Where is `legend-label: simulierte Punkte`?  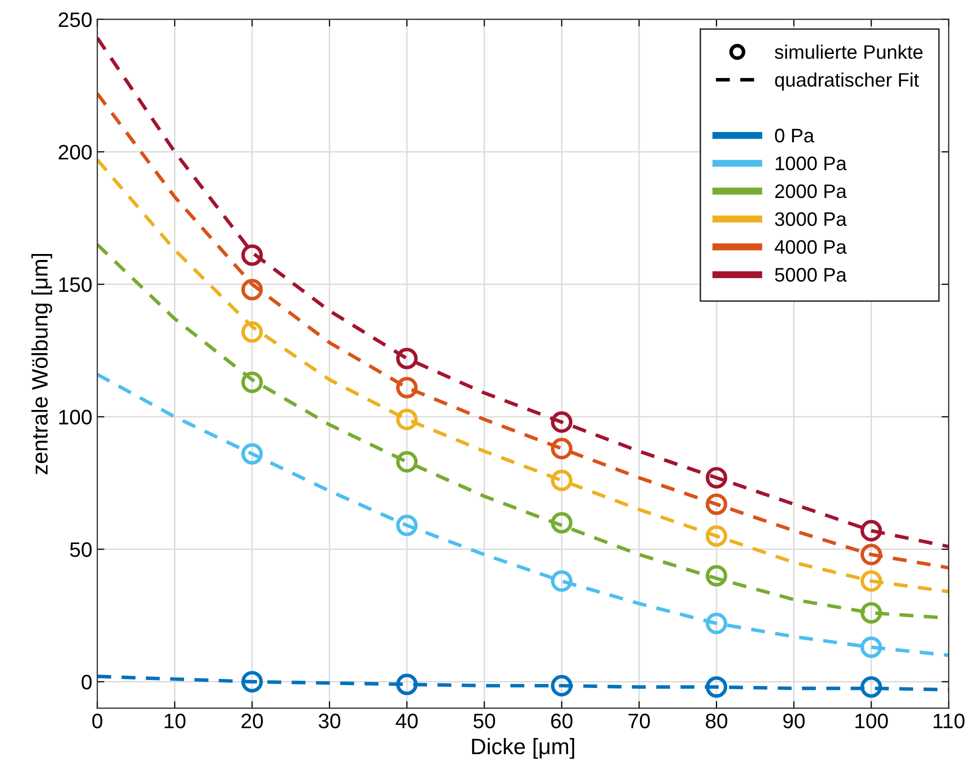 legend-label: simulierte Punkte is located at coordinates (848, 51).